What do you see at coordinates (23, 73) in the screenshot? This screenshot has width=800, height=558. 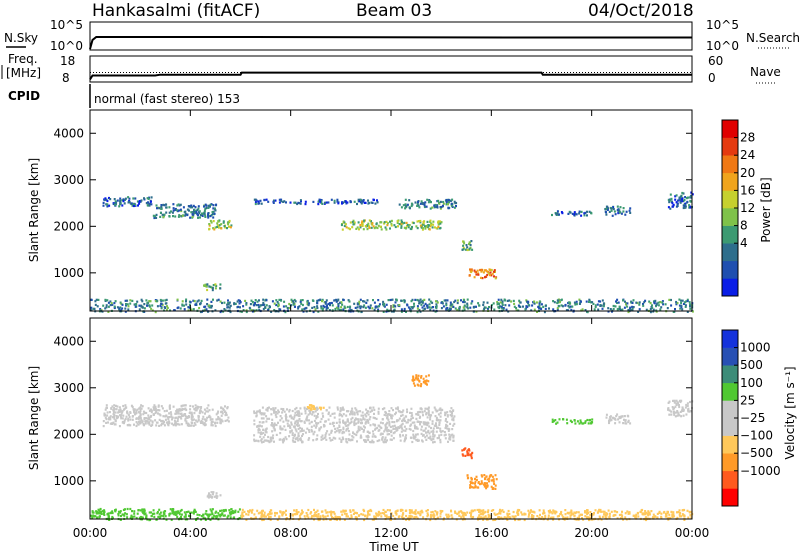 I see `freq-label-2: [MHz]` at bounding box center [23, 73].